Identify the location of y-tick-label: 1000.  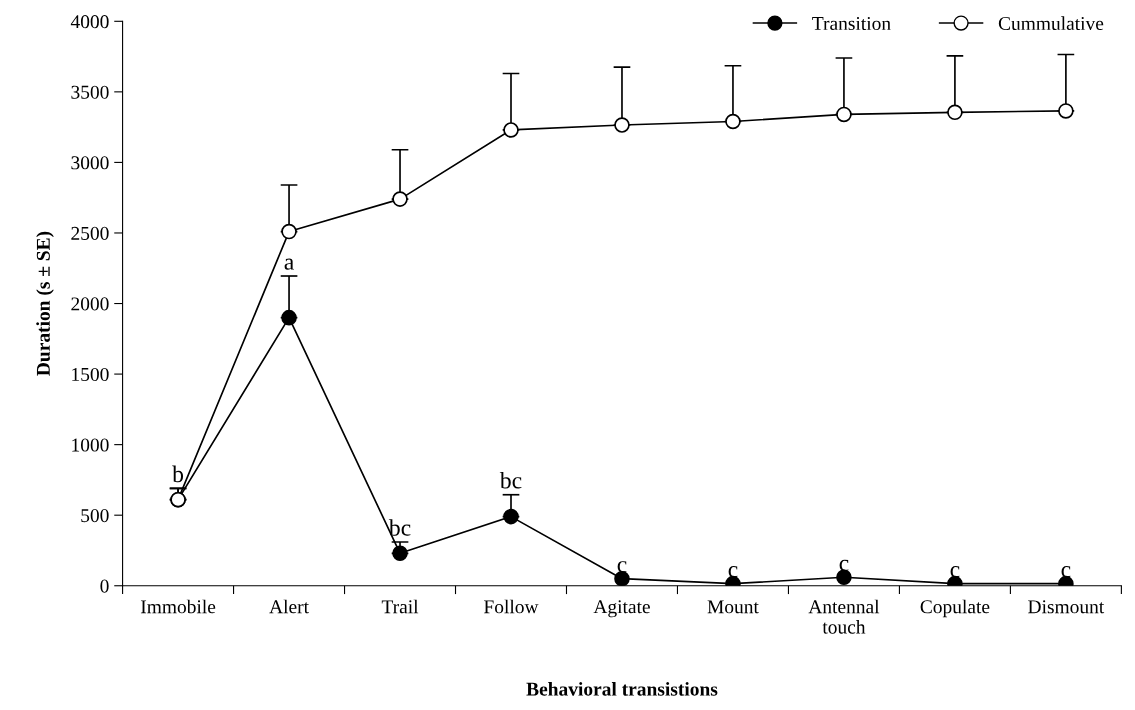
(90, 445).